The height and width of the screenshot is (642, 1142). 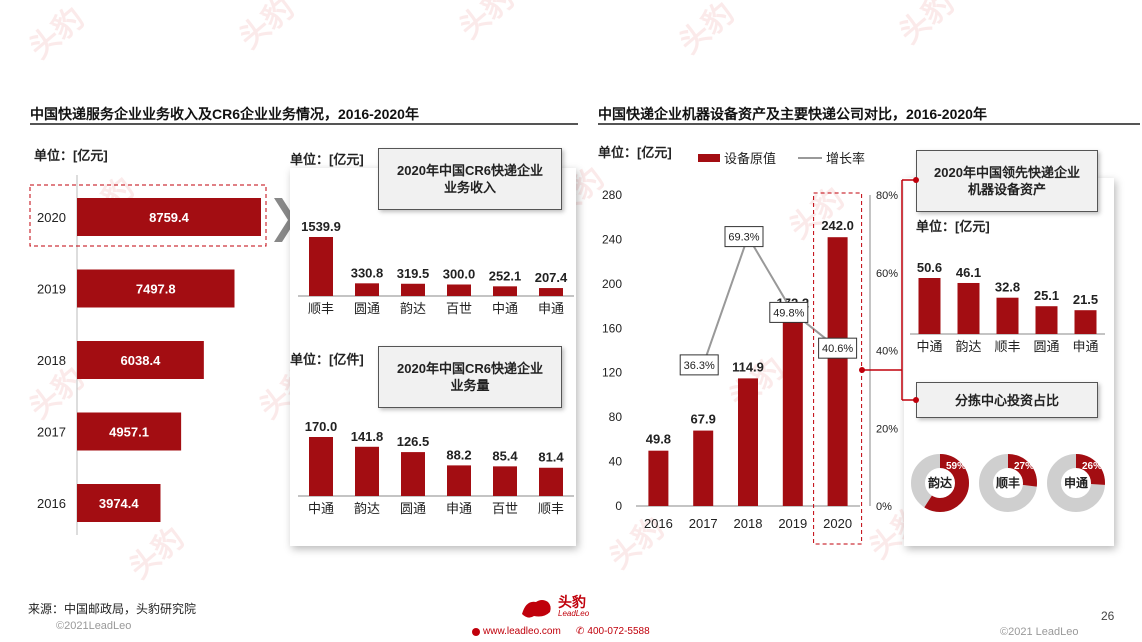 What do you see at coordinates (699, 366) in the screenshot?
I see `growth-rate-label: 36.3%` at bounding box center [699, 366].